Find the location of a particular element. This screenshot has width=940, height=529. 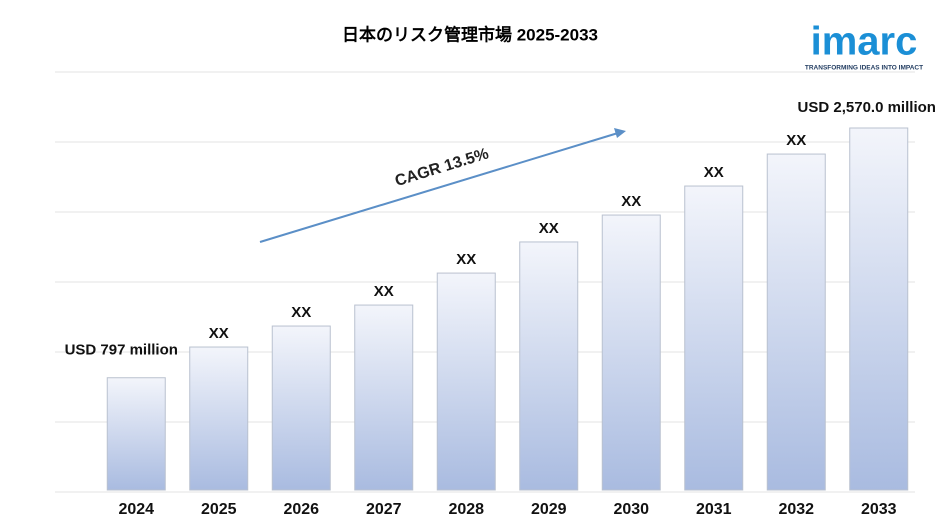

x-tick-label: 2025 is located at coordinates (219, 509).